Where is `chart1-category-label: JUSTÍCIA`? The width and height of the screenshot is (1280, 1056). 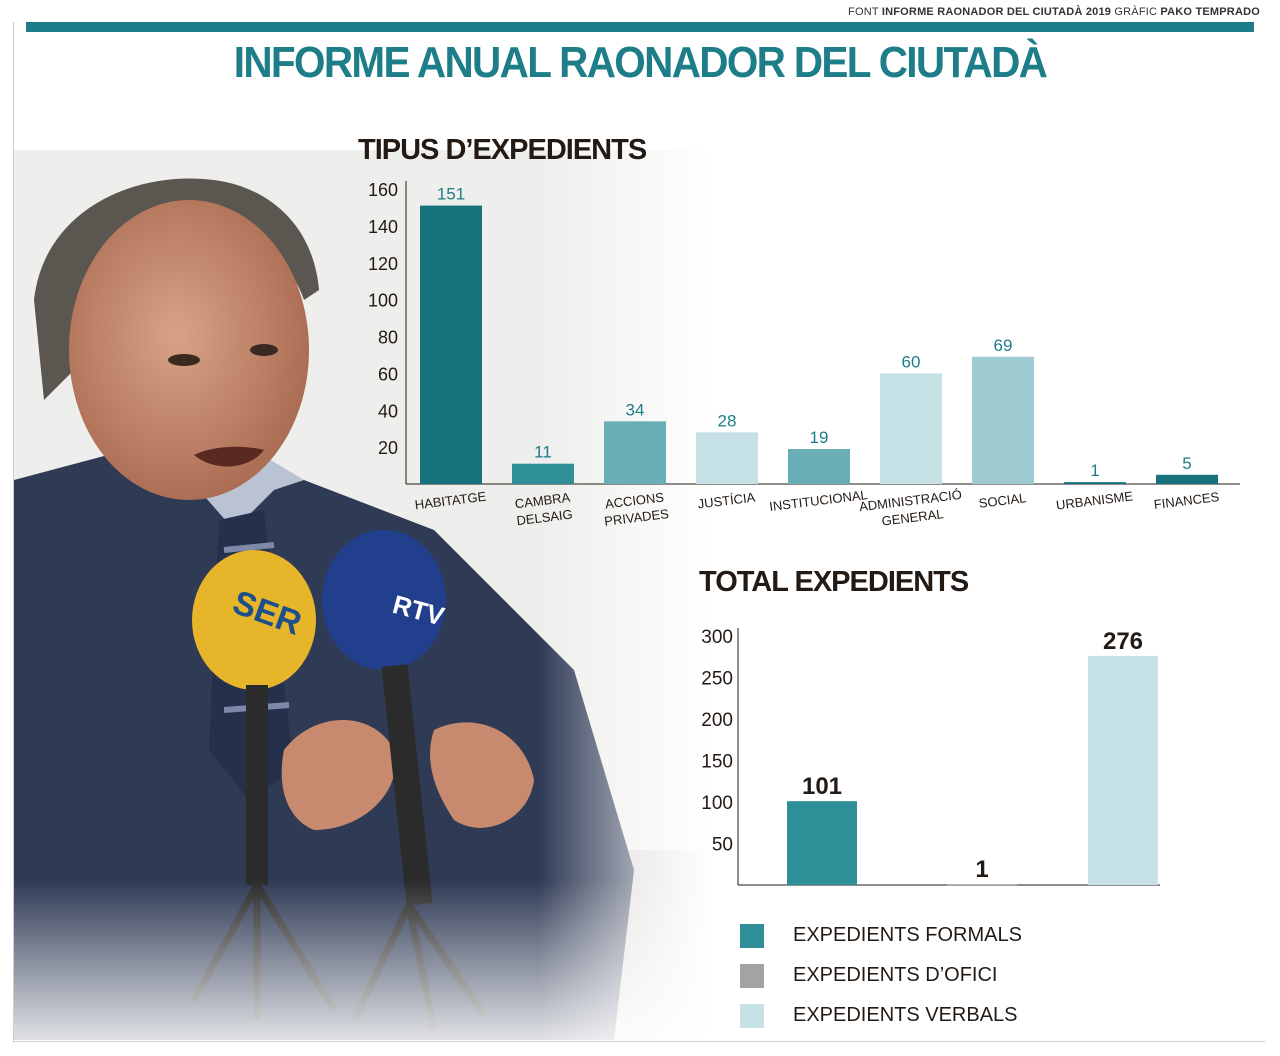
chart1-category-label: JUSTÍCIA is located at coordinates (727, 501).